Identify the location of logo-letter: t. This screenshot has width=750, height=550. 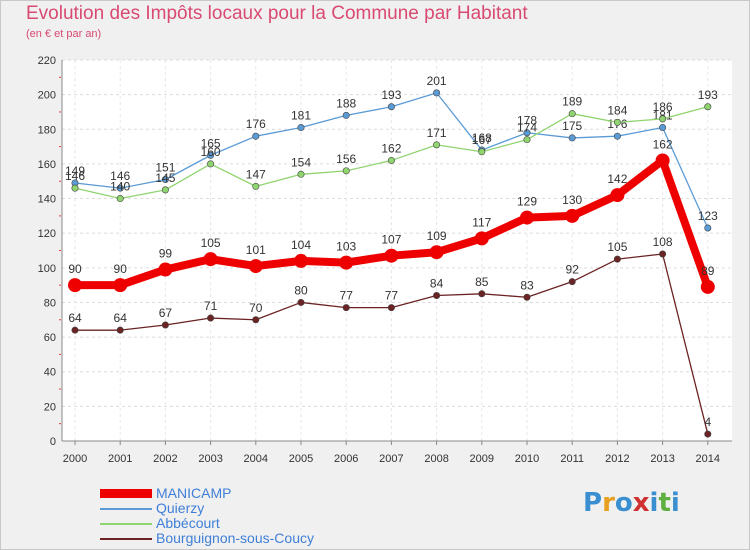
(664, 503).